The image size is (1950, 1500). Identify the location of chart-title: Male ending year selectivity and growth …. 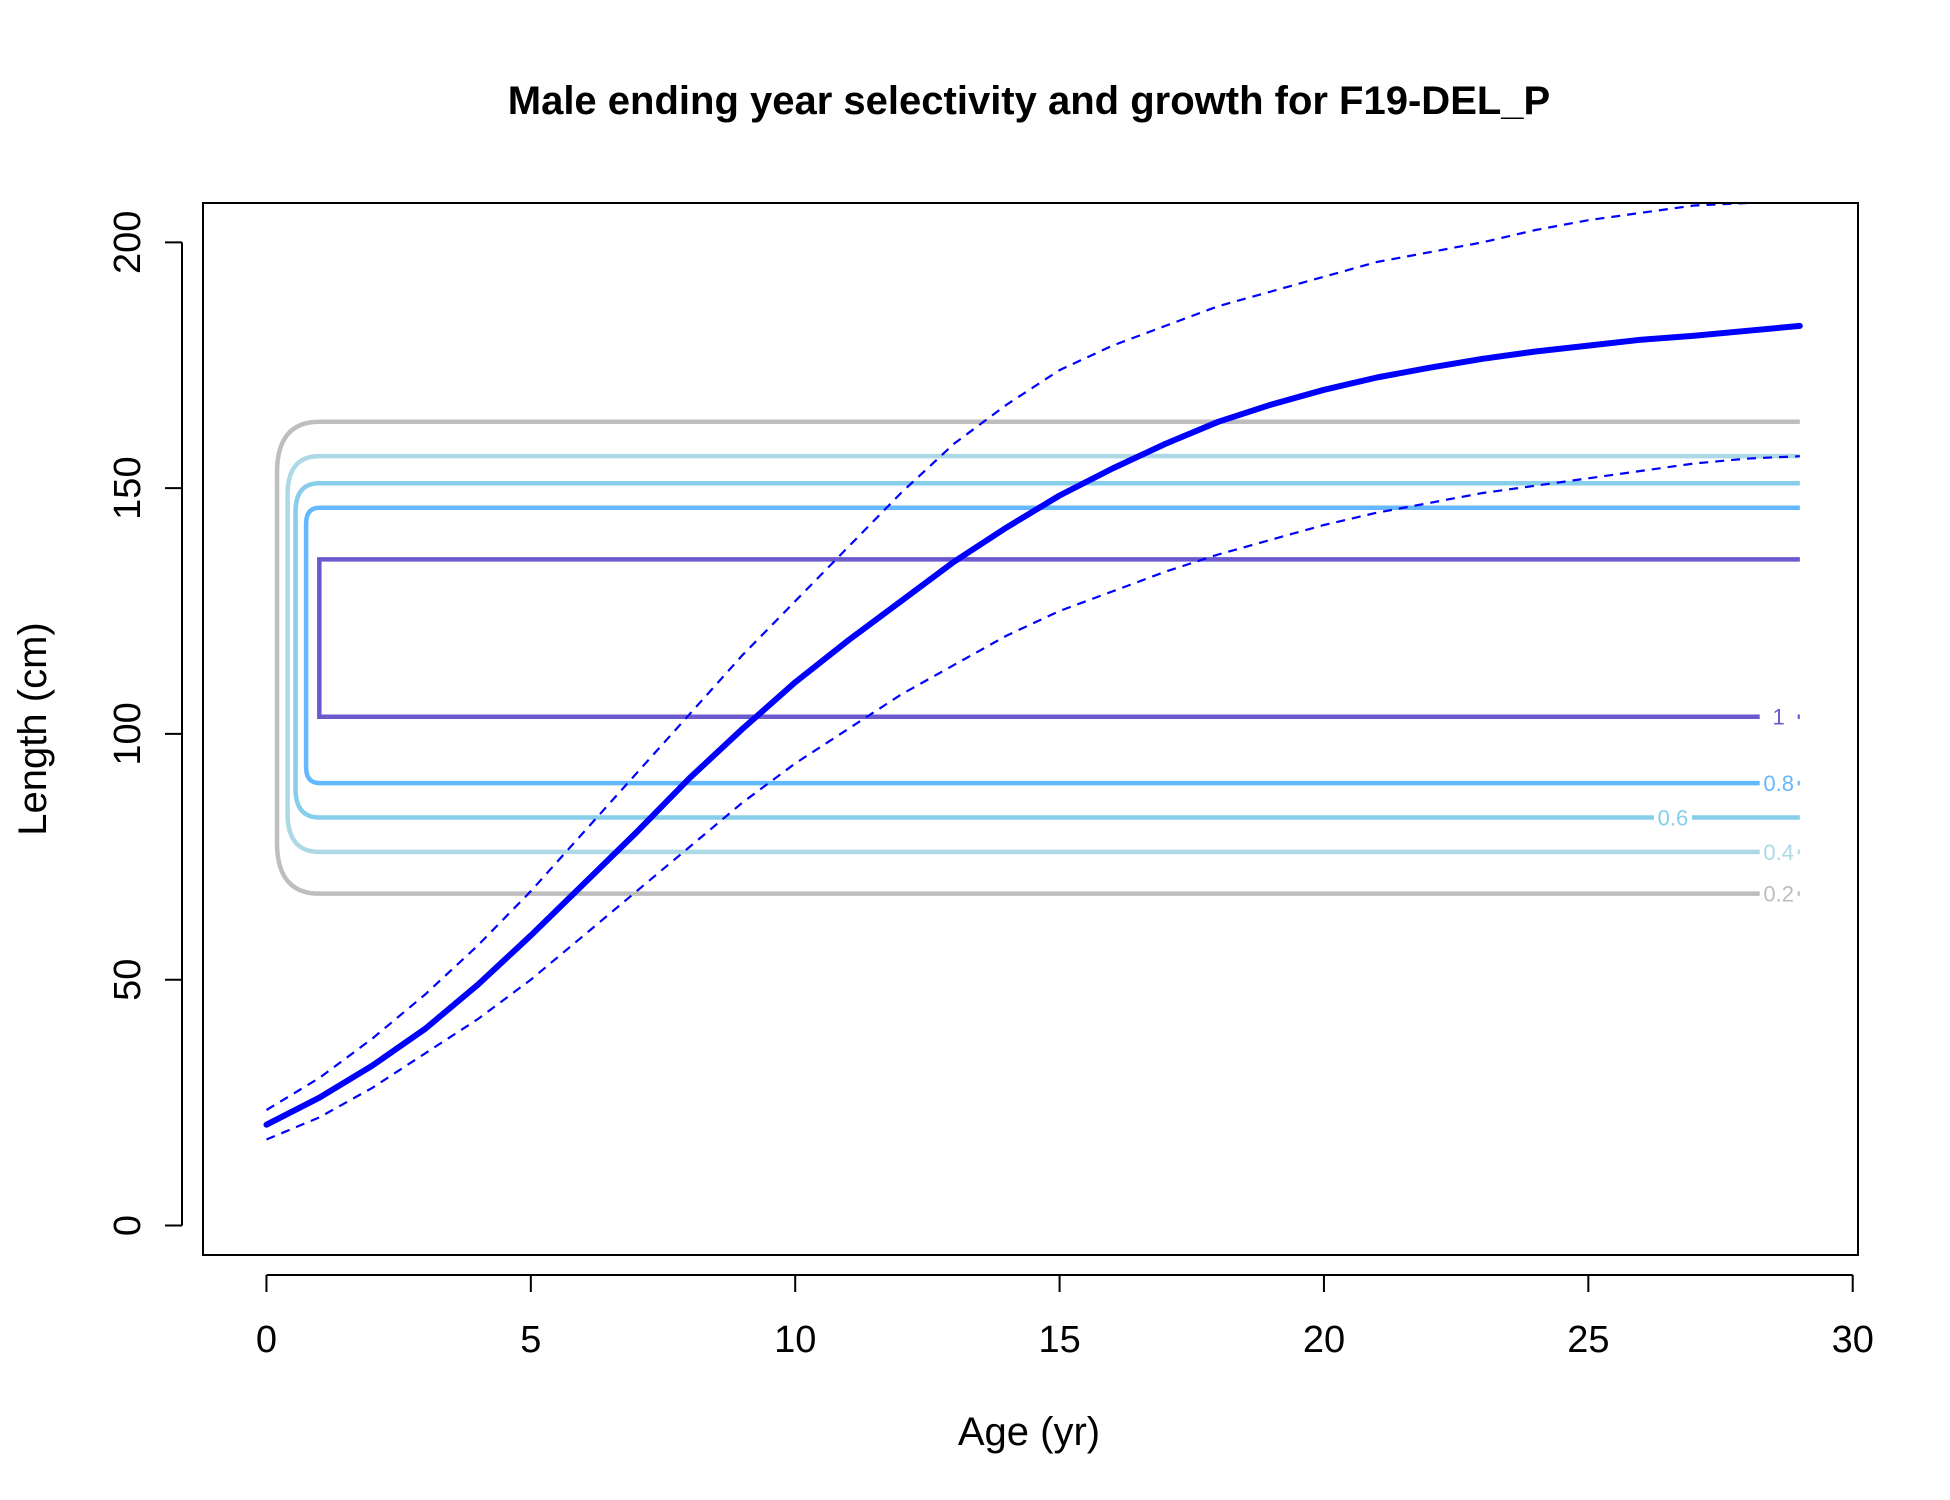
(1029, 101).